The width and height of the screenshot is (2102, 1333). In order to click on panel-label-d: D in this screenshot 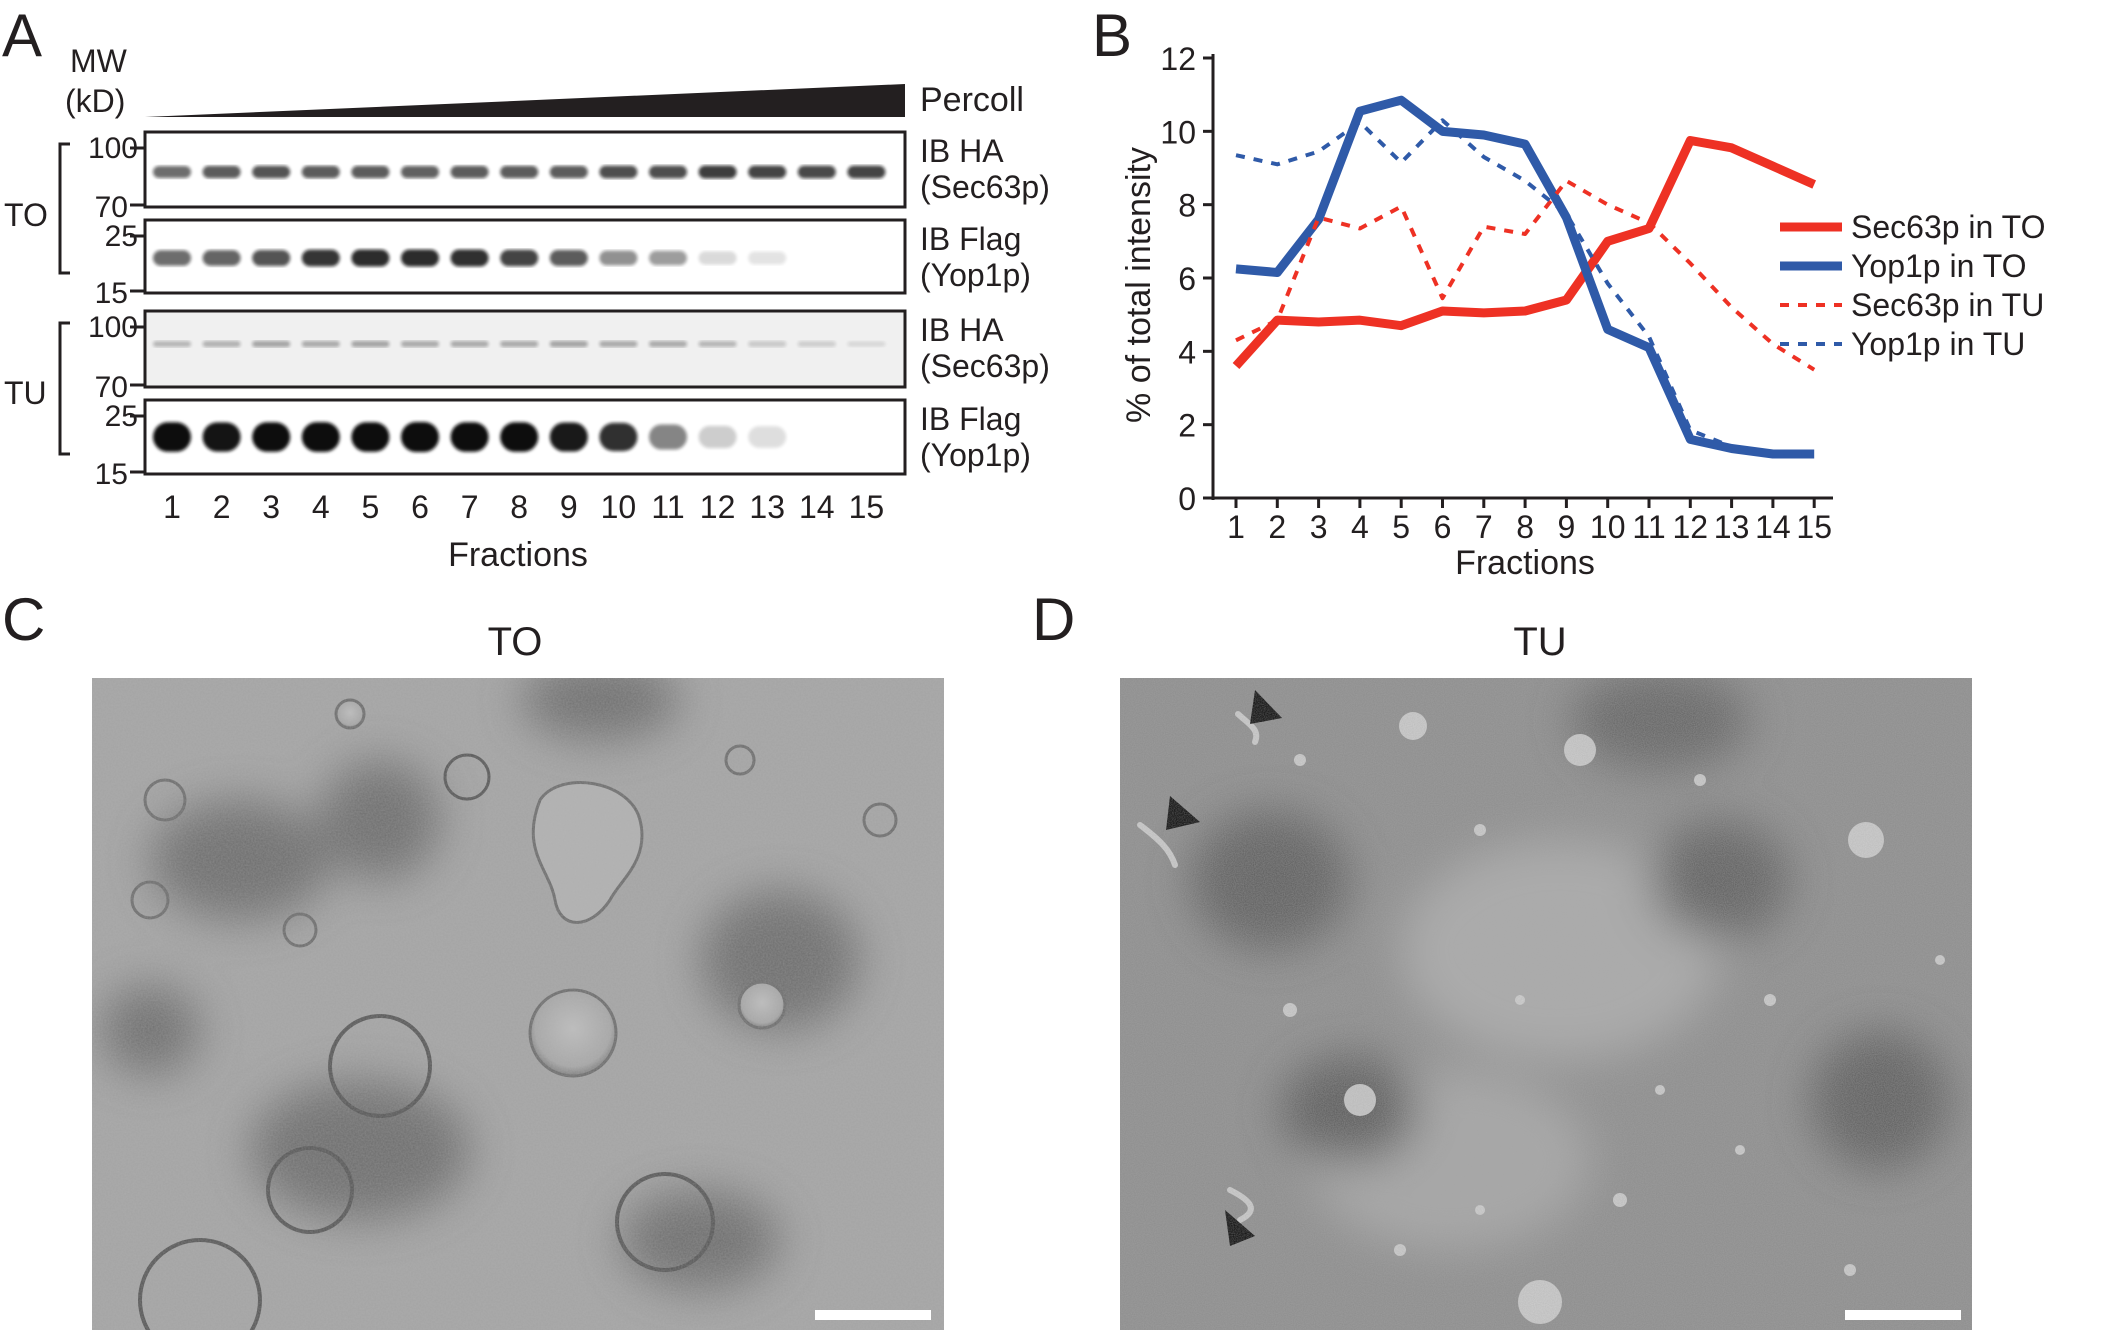, I will do `click(1053, 619)`.